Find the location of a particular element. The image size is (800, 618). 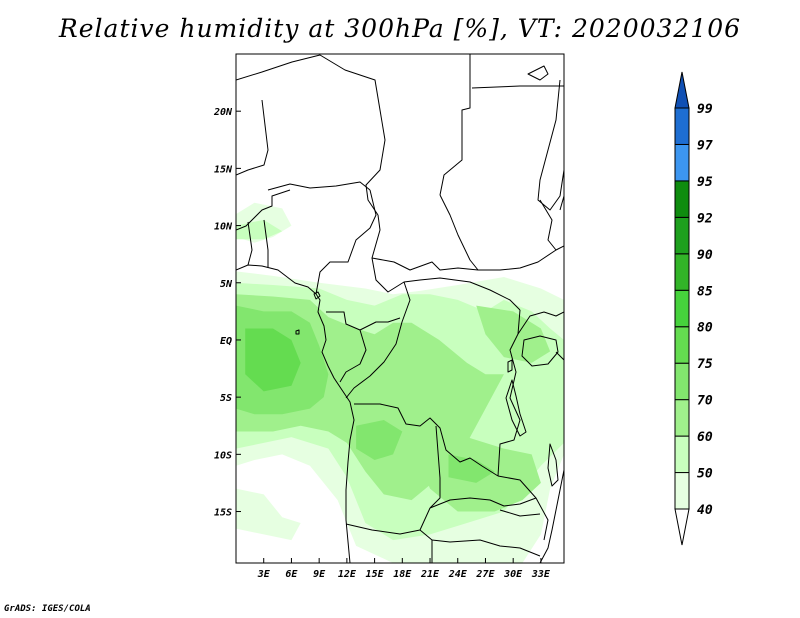

border-chad-car is located at coordinates (425, 242).